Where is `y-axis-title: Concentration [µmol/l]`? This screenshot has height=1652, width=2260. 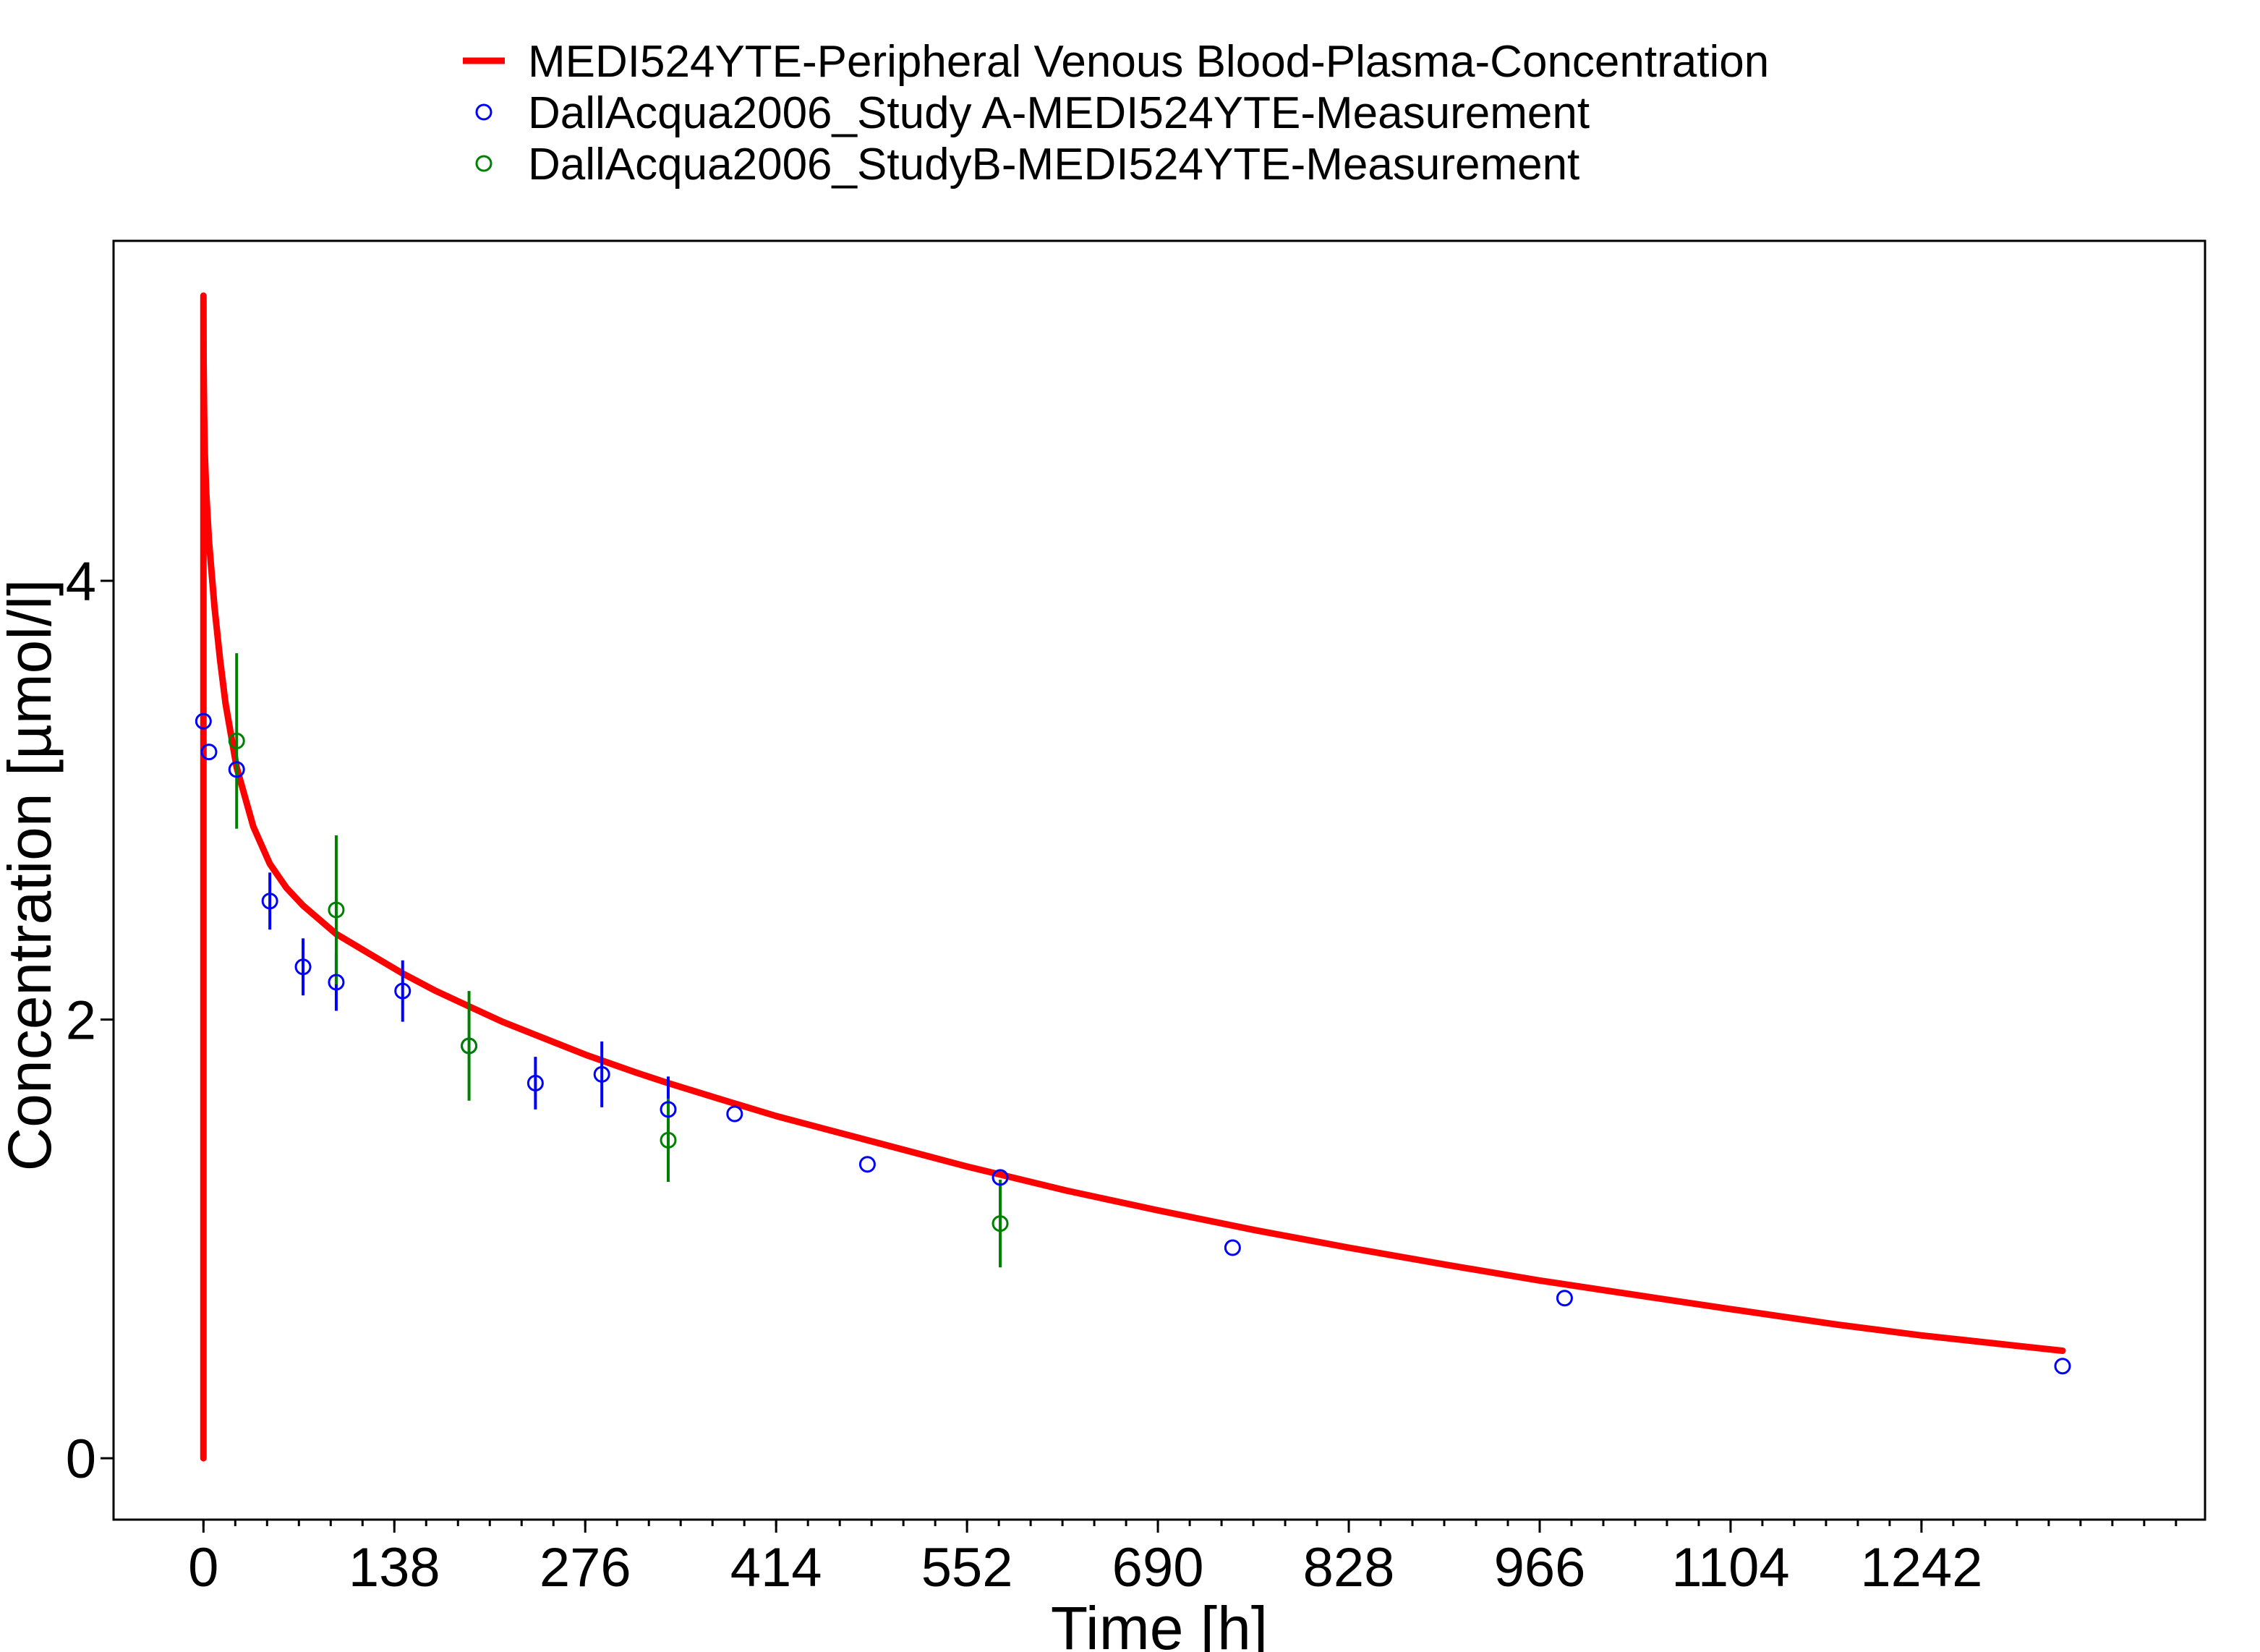
y-axis-title: Concentration [µmol/l] is located at coordinates (32, 875).